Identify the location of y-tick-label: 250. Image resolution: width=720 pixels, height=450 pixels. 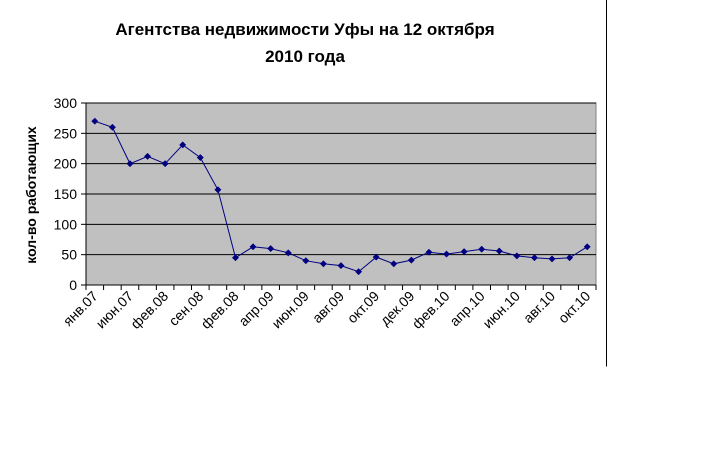
(66, 133).